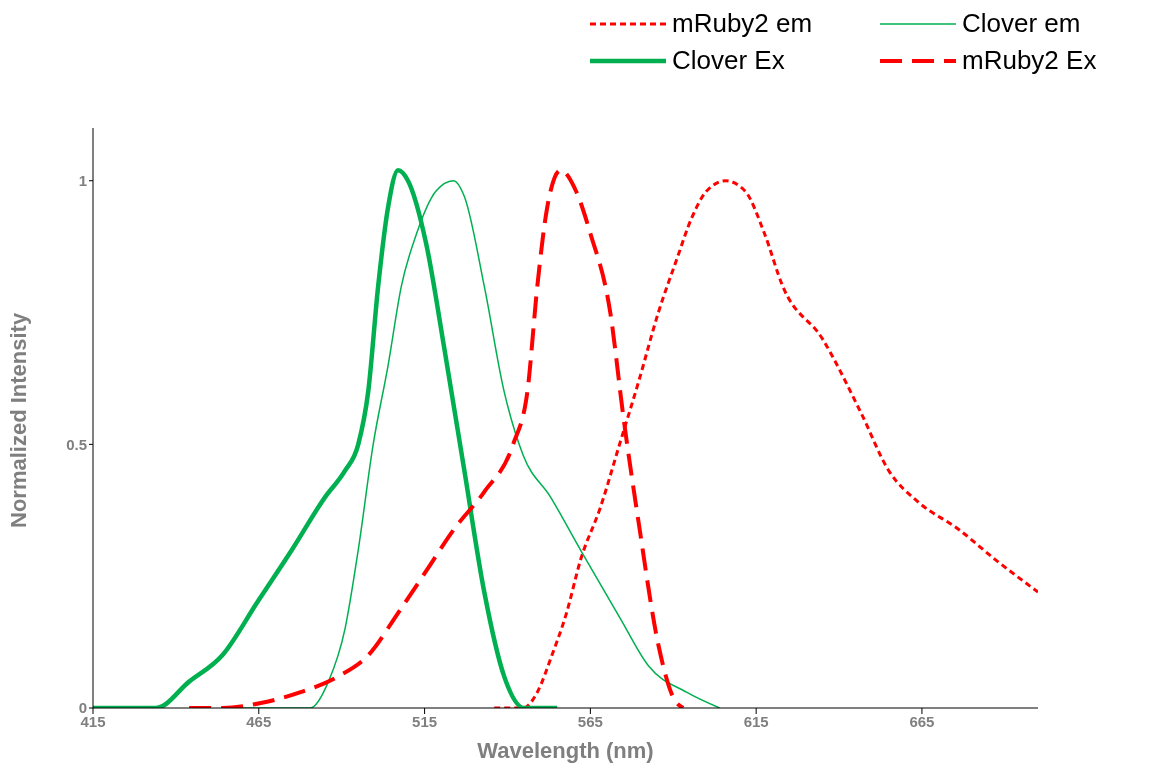 This screenshot has width=1161, height=780. I want to click on y-tick-label: 0.5, so click(76, 444).